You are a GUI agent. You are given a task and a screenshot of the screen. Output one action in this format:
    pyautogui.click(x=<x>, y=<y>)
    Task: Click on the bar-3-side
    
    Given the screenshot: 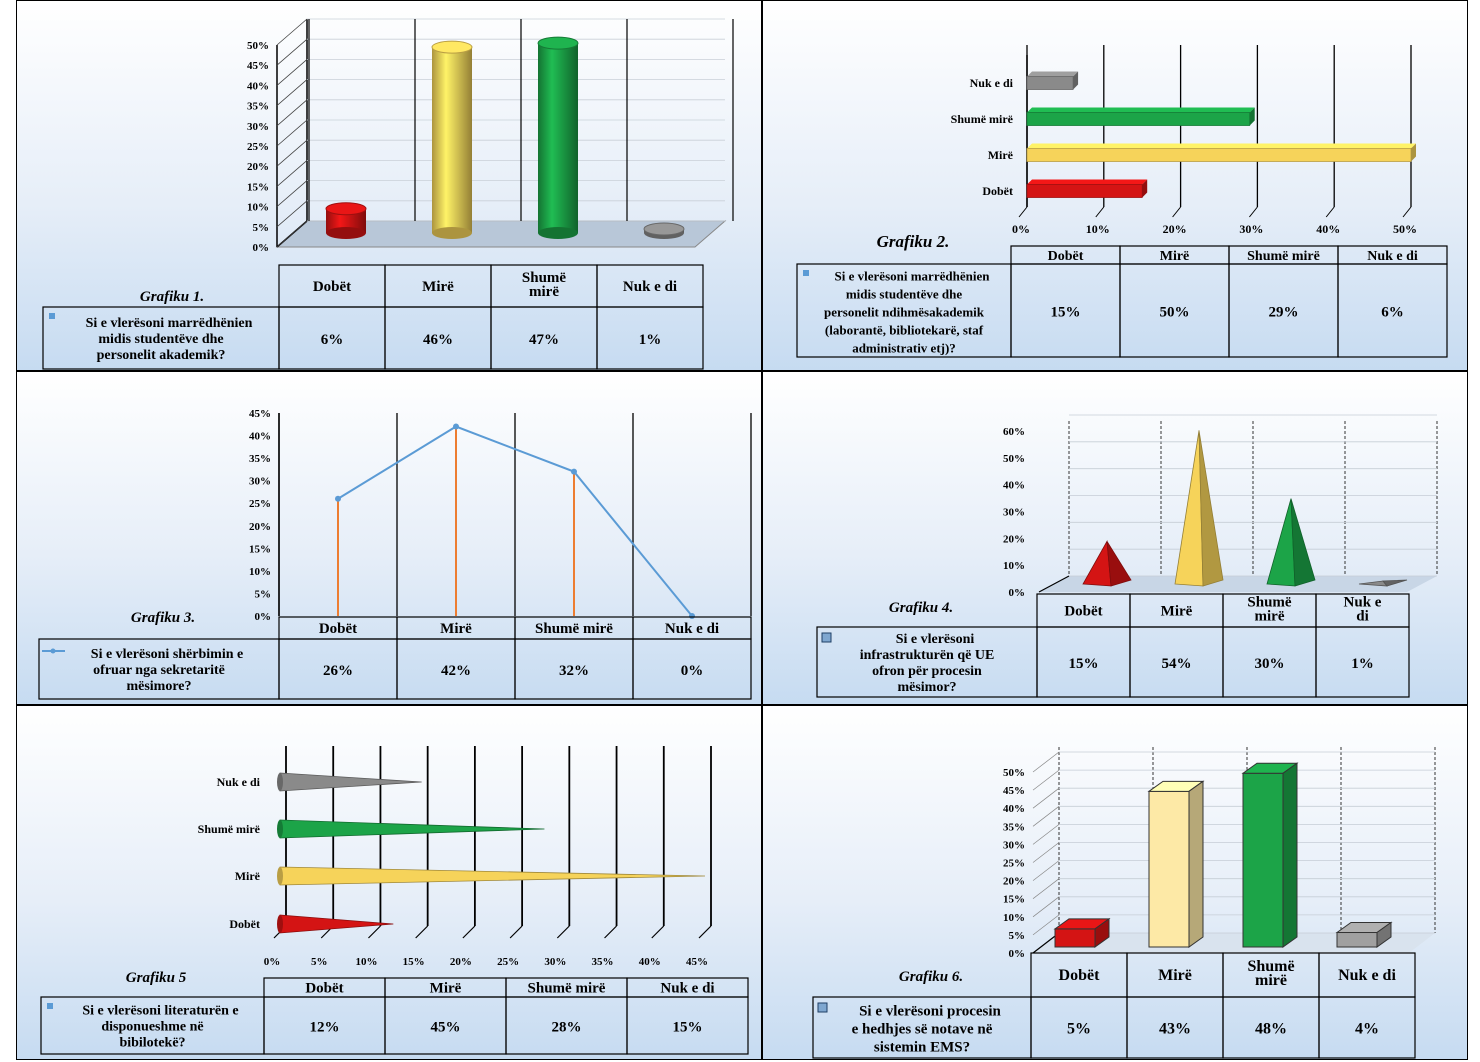 What is the action you would take?
    pyautogui.click(x=1252, y=116)
    